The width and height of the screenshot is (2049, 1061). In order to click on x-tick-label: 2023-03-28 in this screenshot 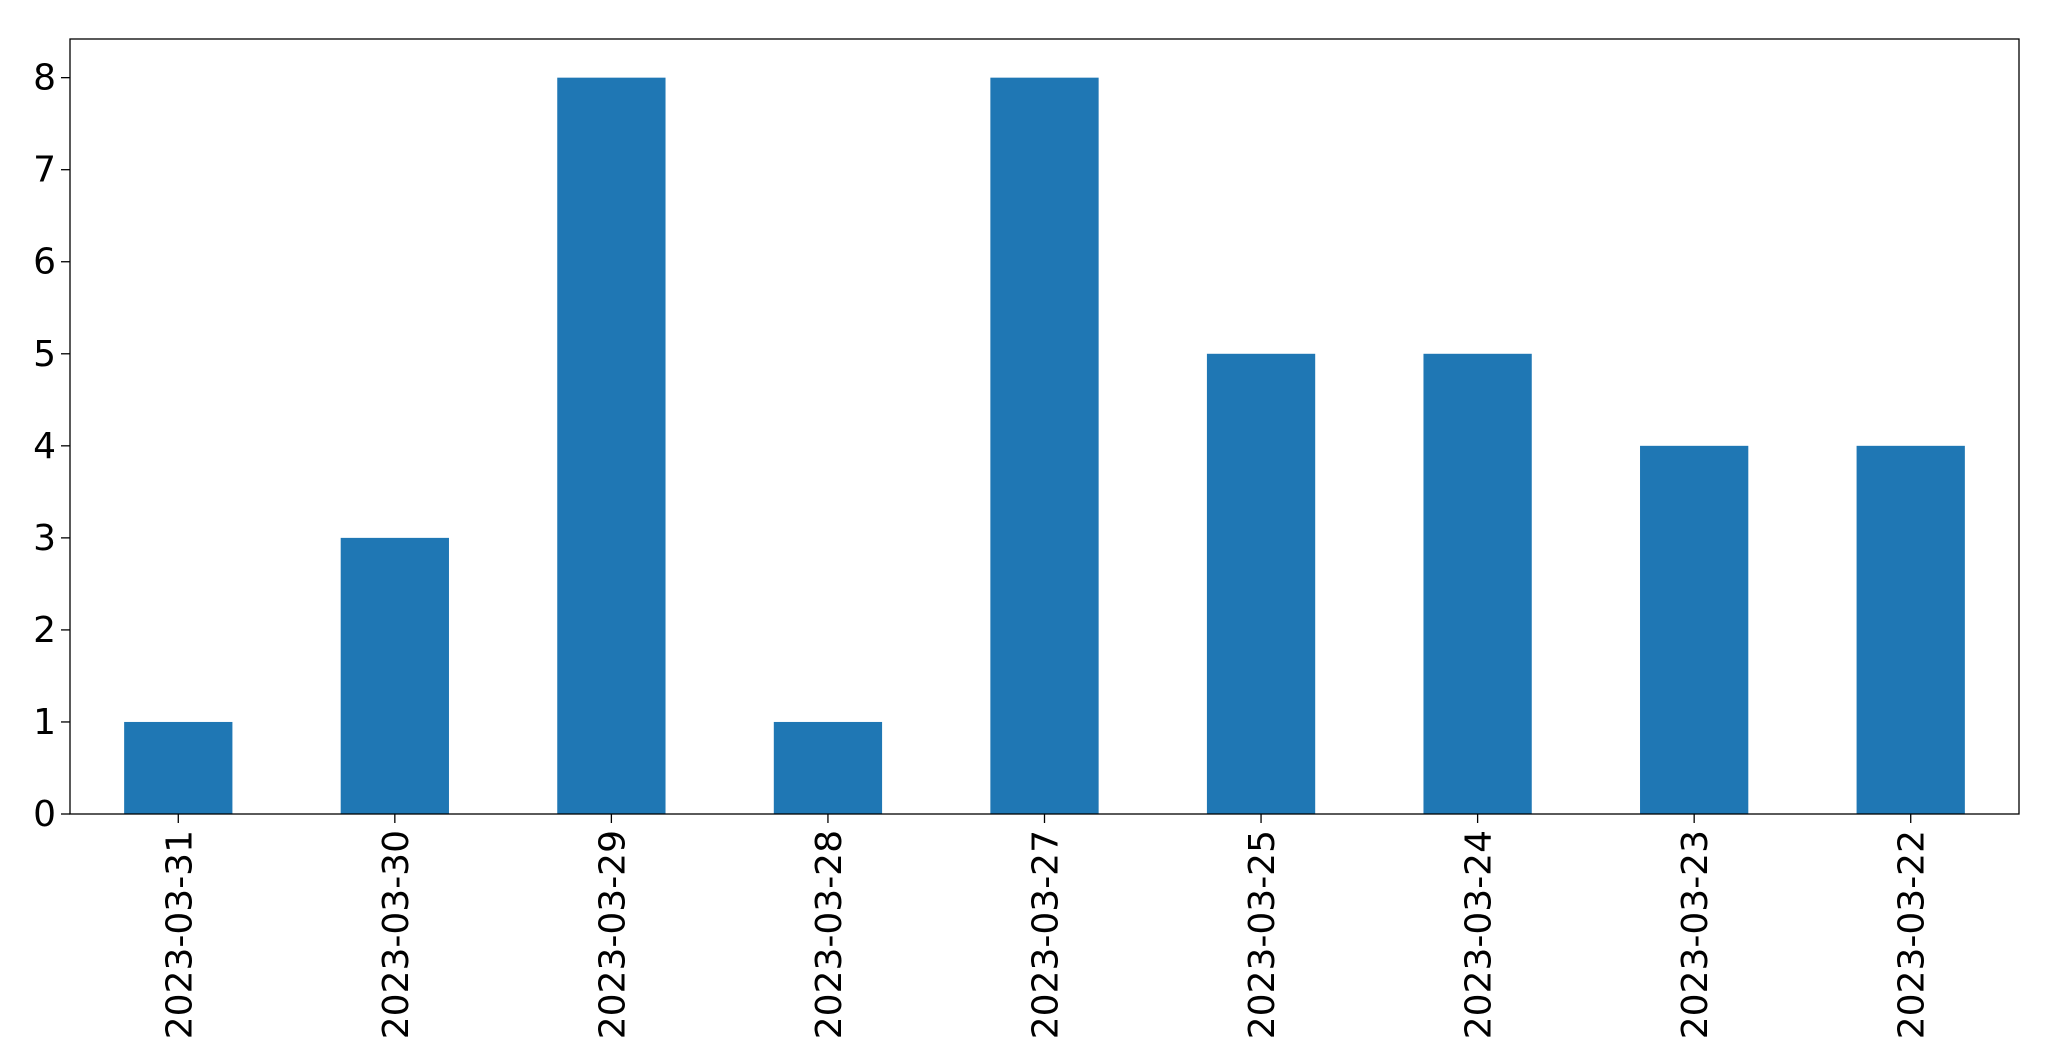, I will do `click(829, 934)`.